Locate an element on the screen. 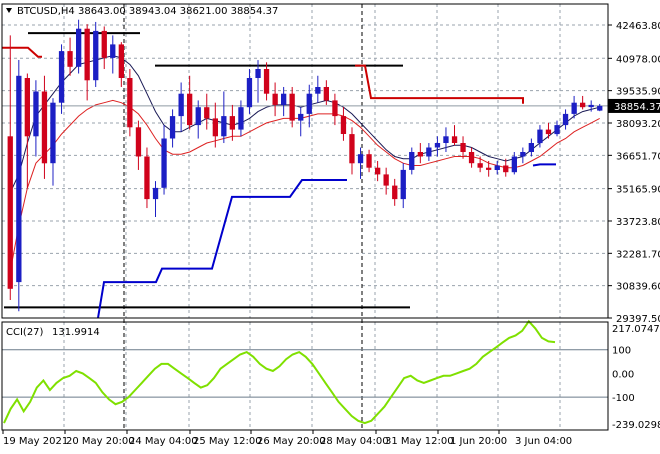 The height and width of the screenshot is (454, 660). cci-tick-label: 0.00 is located at coordinates (623, 374).